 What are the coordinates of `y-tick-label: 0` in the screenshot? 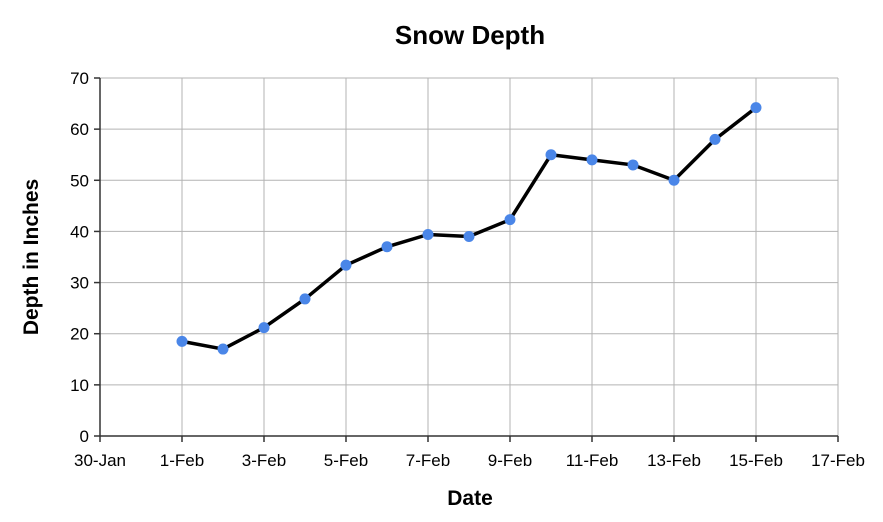 It's located at (84, 436).